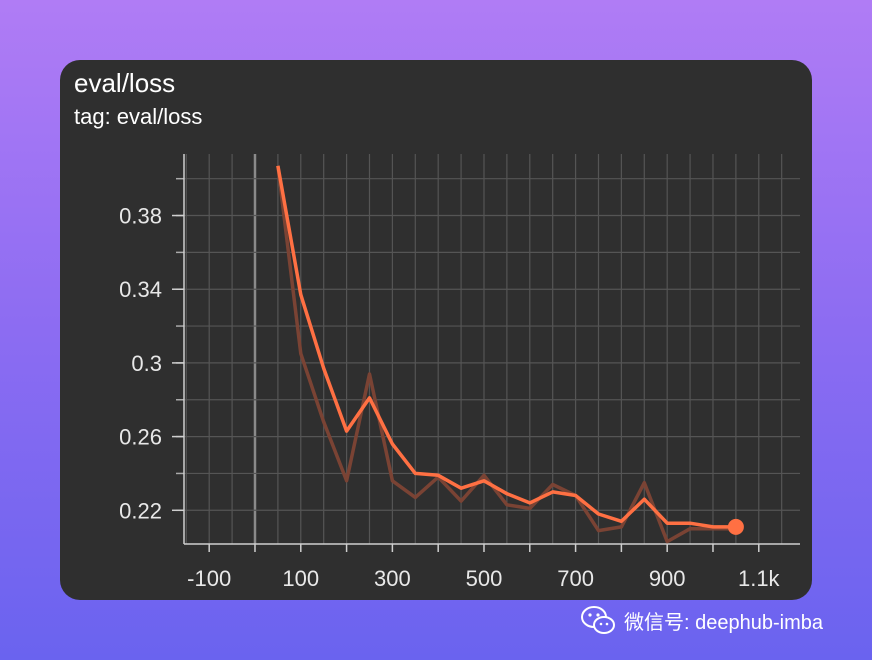 This screenshot has height=660, width=872. What do you see at coordinates (140, 216) in the screenshot?
I see `y-tick-label: 0.38` at bounding box center [140, 216].